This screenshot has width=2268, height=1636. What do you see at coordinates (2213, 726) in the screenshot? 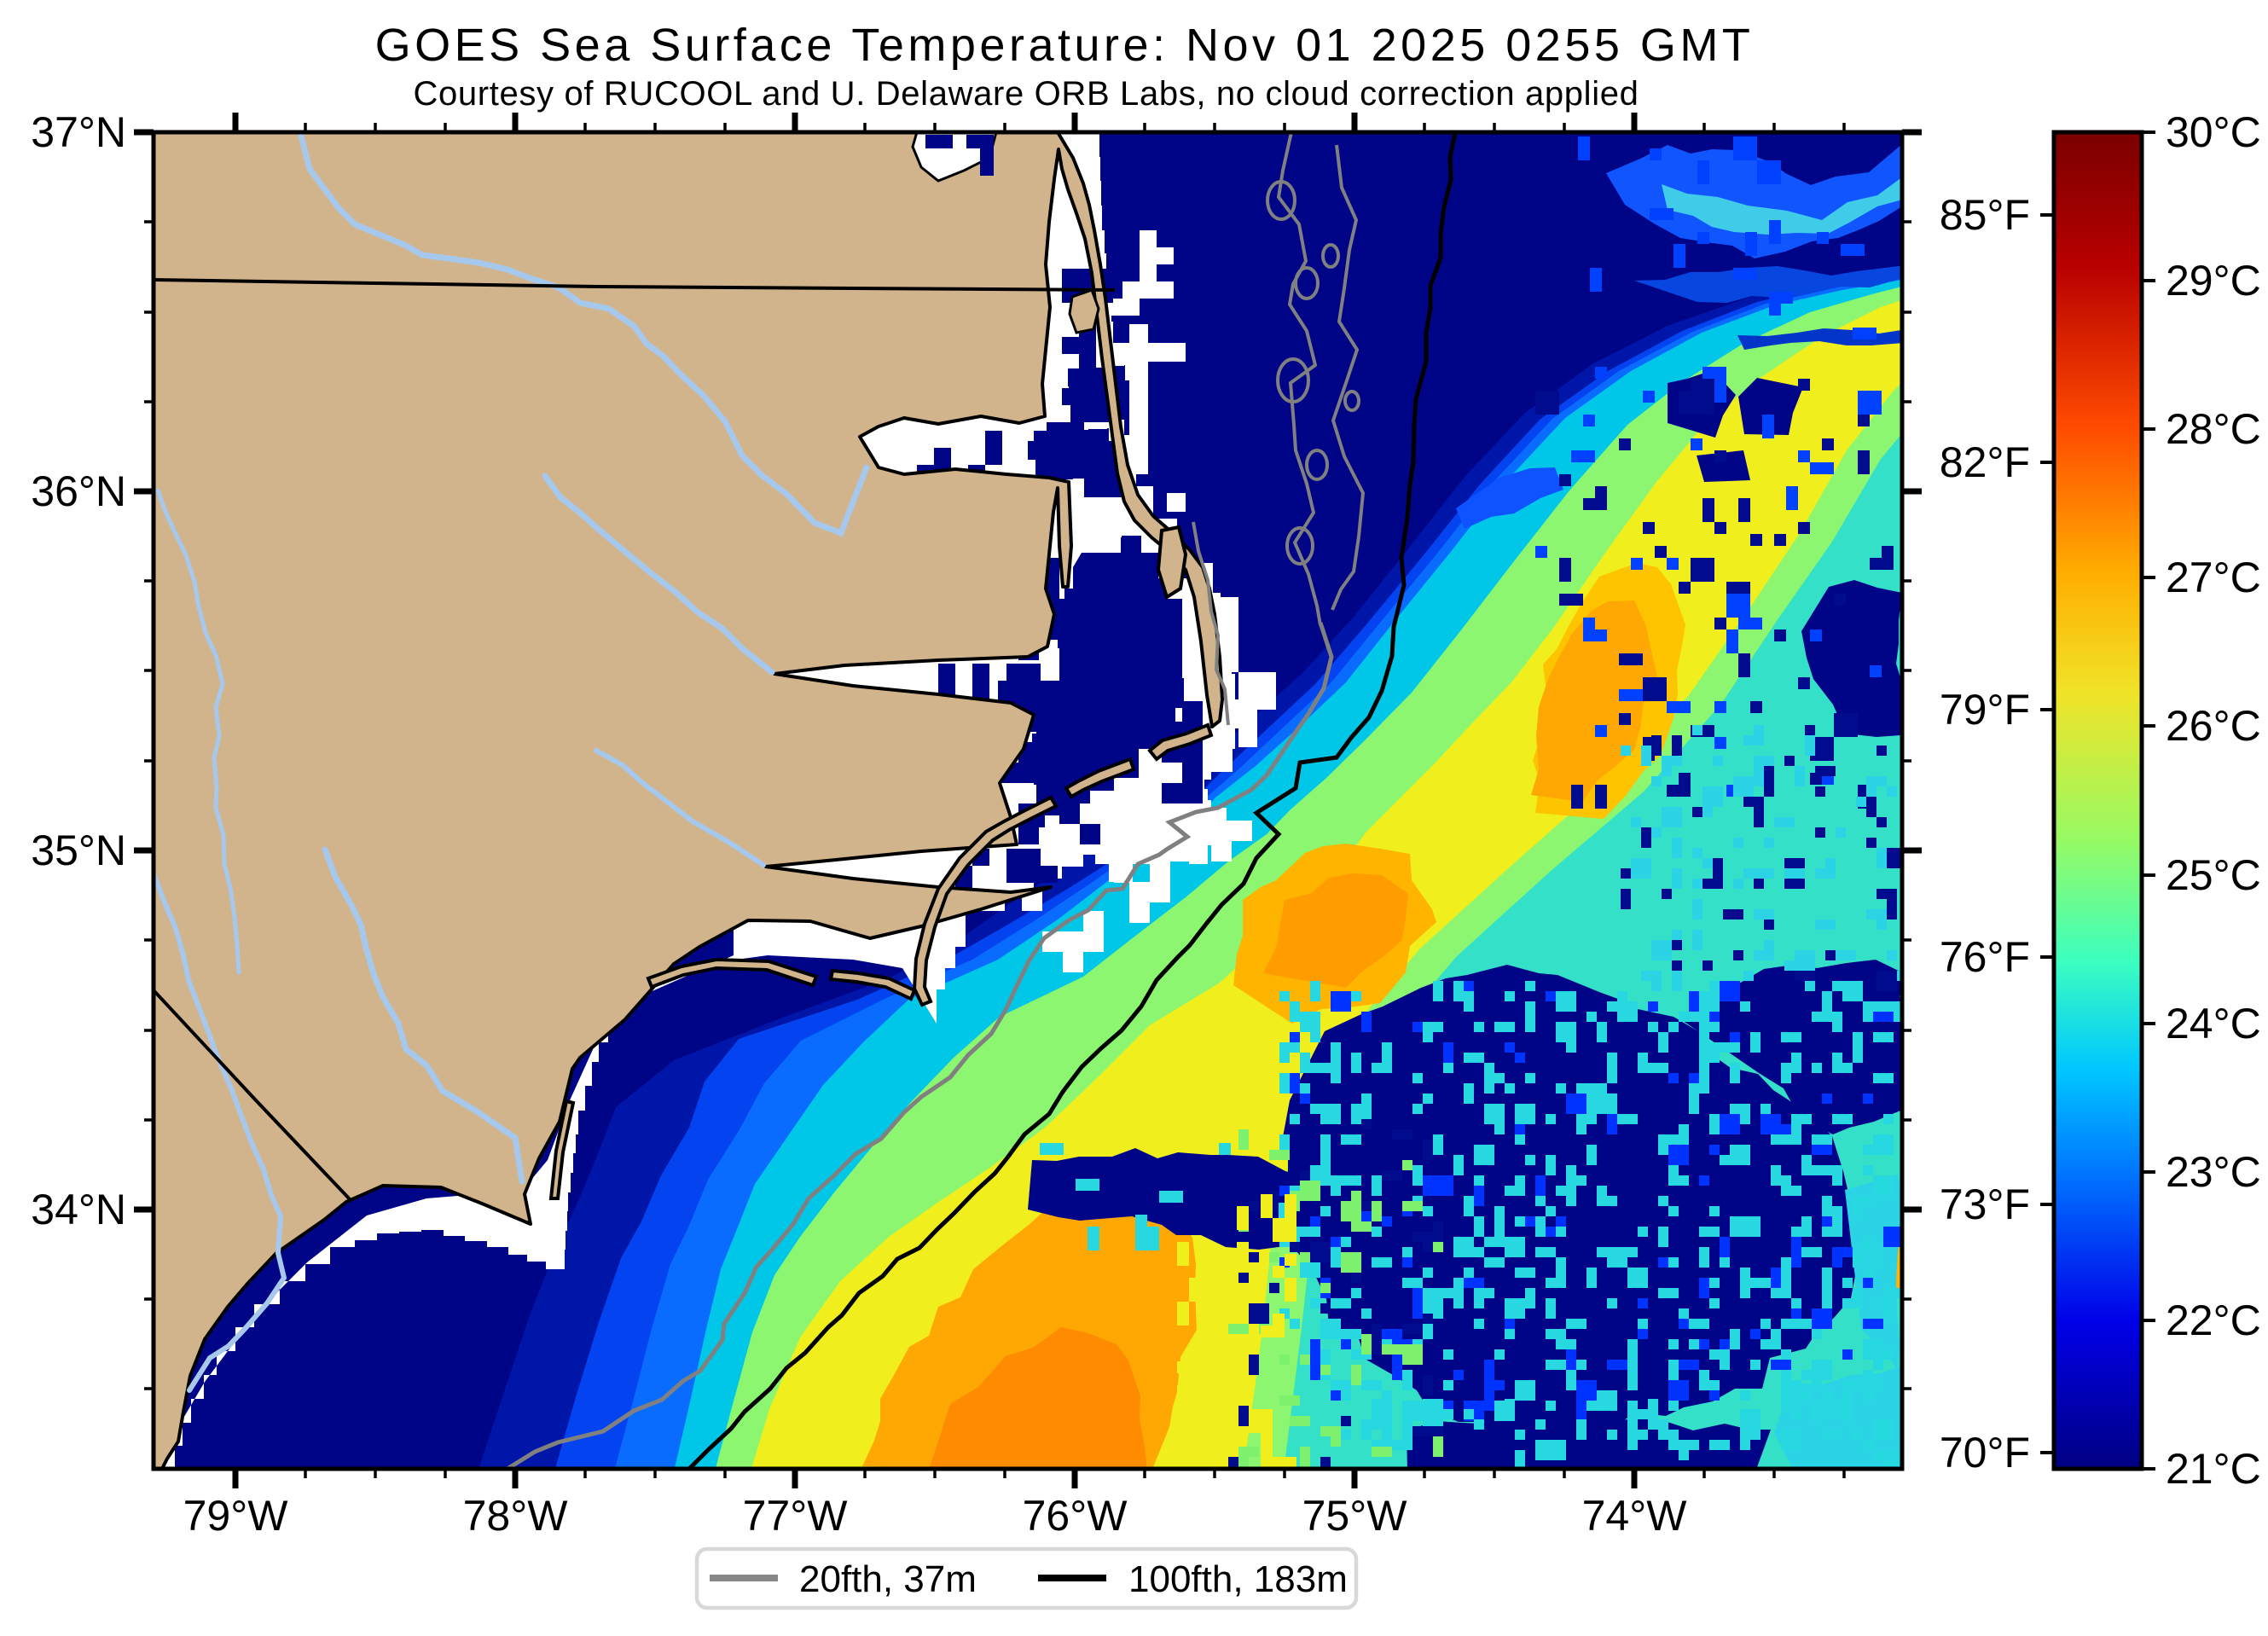
I see `svg-text: 26°C` at bounding box center [2213, 726].